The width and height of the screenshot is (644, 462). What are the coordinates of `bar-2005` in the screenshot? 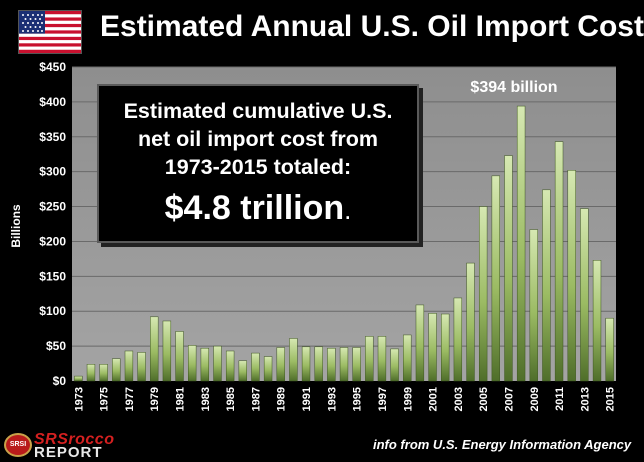 It's located at (483, 294).